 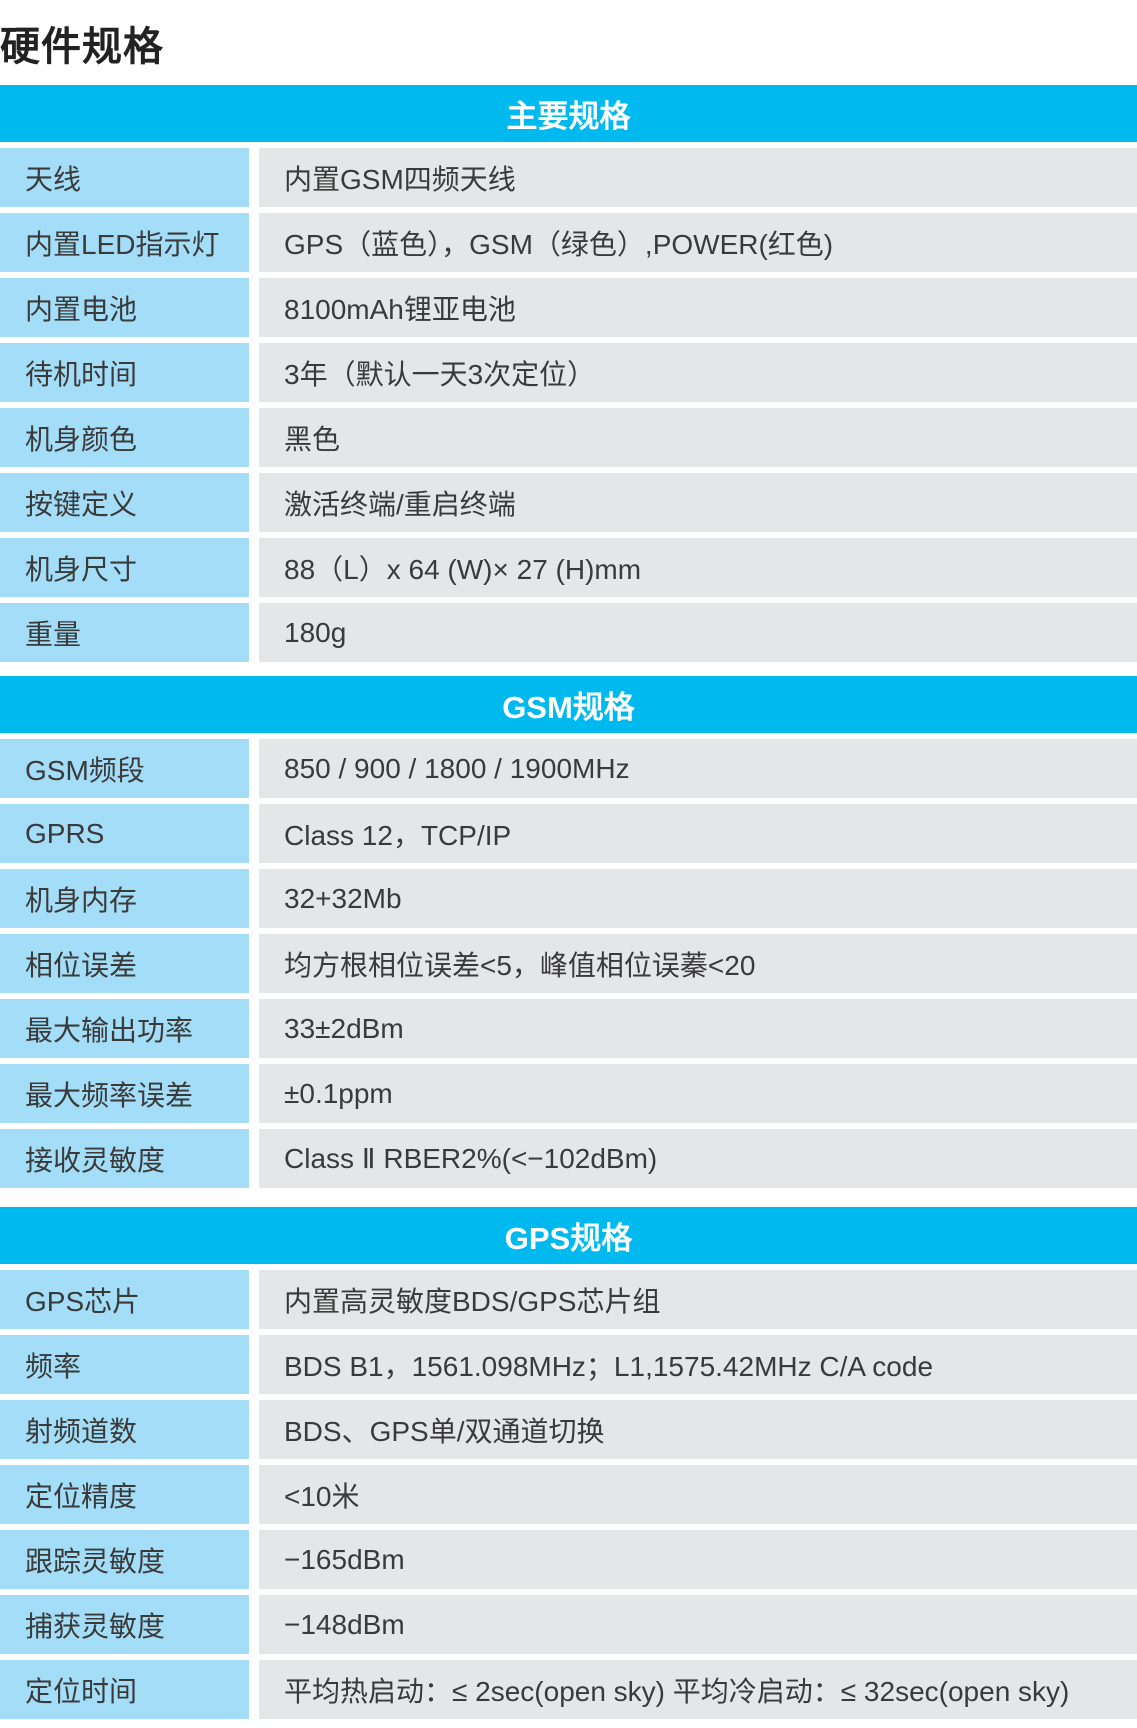 I want to click on spec-row: 内置电池 8100mAh锂亚电池, so click(x=568, y=307).